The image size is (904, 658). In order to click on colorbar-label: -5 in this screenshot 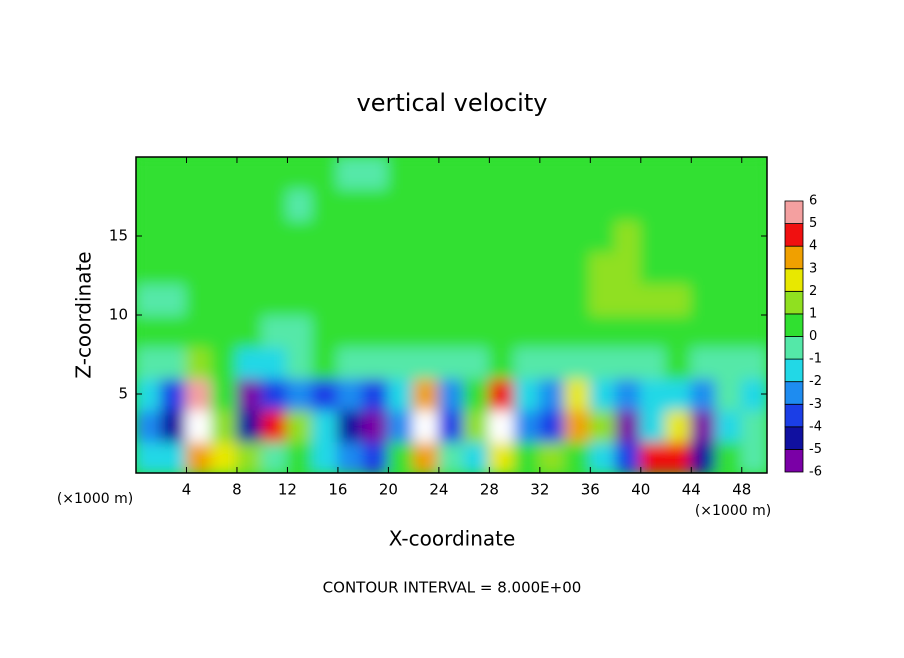, I will do `click(815, 449)`.